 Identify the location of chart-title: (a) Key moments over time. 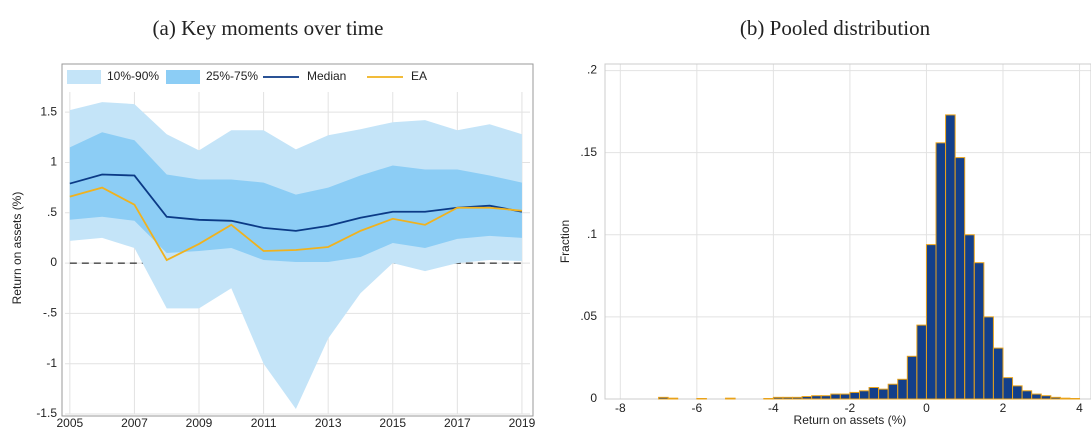
(268, 28).